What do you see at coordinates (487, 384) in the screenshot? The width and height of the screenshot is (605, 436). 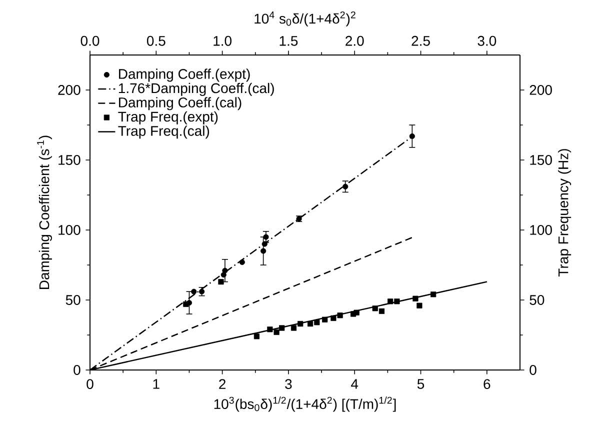 I see `x-tick-label: 6` at bounding box center [487, 384].